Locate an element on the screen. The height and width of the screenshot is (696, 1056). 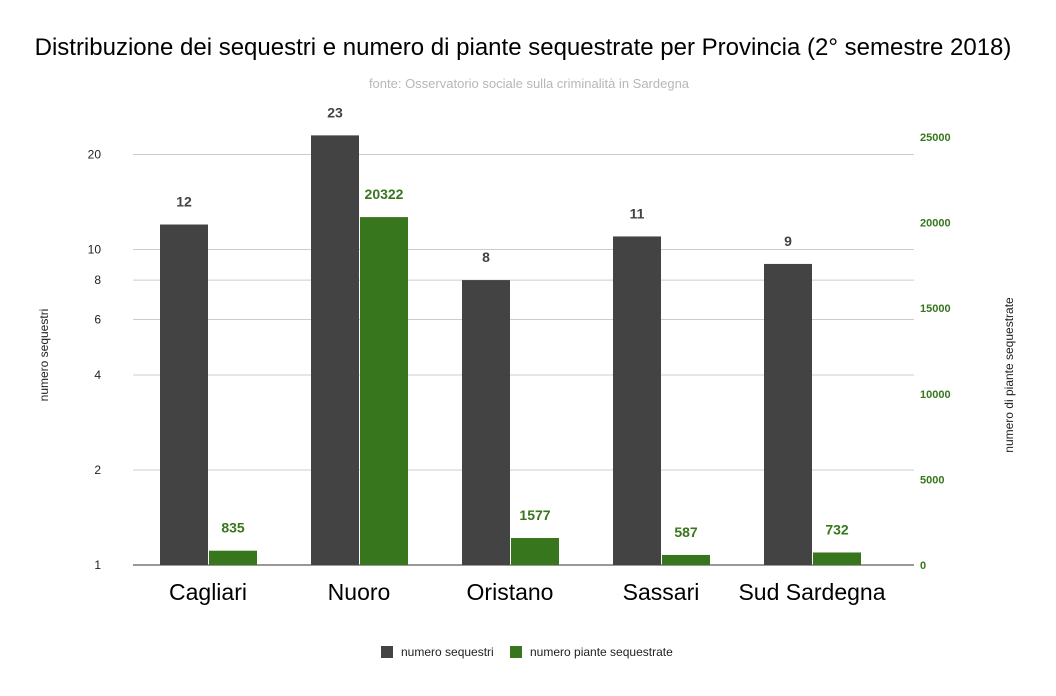
left-tick-label: 6 is located at coordinates (97, 319).